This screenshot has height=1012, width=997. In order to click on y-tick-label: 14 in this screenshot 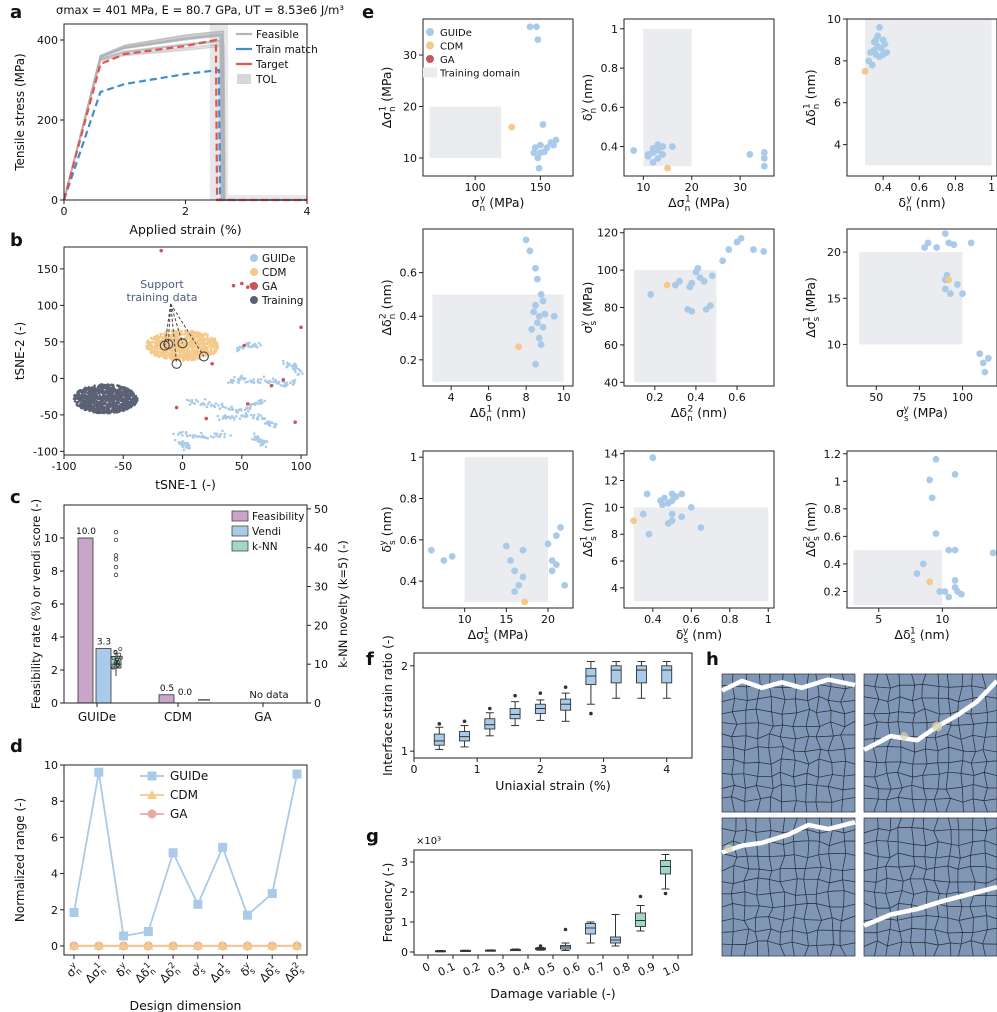, I will do `click(611, 454)`.